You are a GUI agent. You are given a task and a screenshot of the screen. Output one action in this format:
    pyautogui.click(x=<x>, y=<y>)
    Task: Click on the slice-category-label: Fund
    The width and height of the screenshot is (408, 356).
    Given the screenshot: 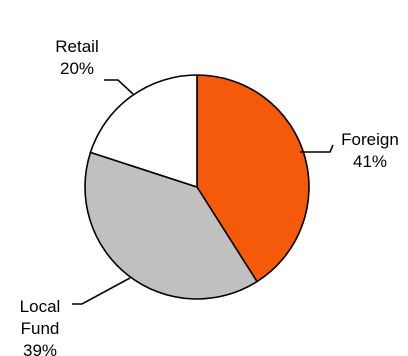 What is the action you would take?
    pyautogui.click(x=40, y=328)
    